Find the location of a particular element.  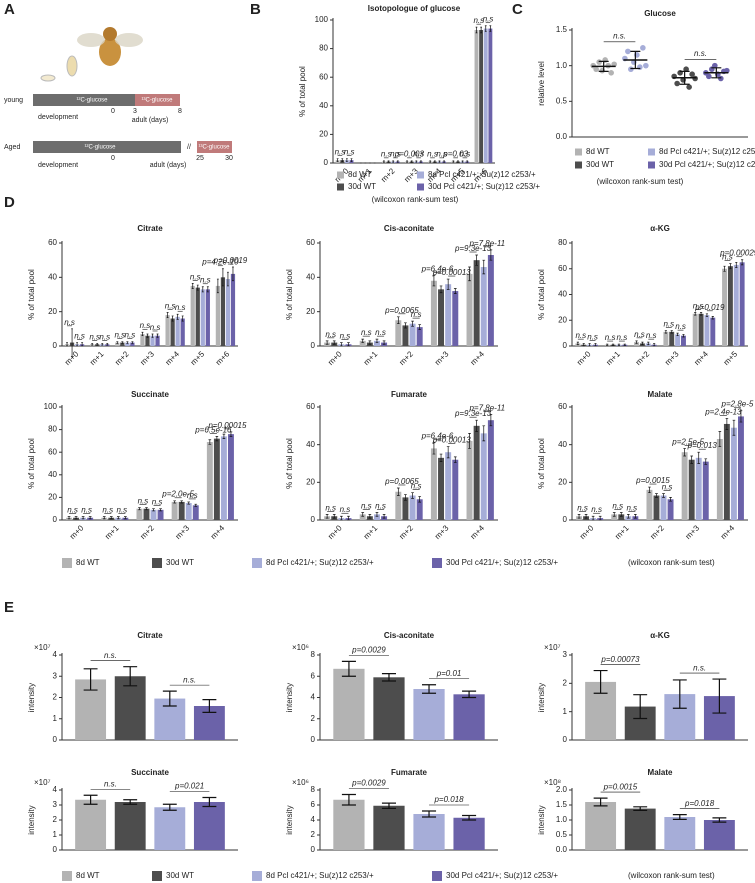

x-tick-label: m+2 is located at coordinates (406, 358).